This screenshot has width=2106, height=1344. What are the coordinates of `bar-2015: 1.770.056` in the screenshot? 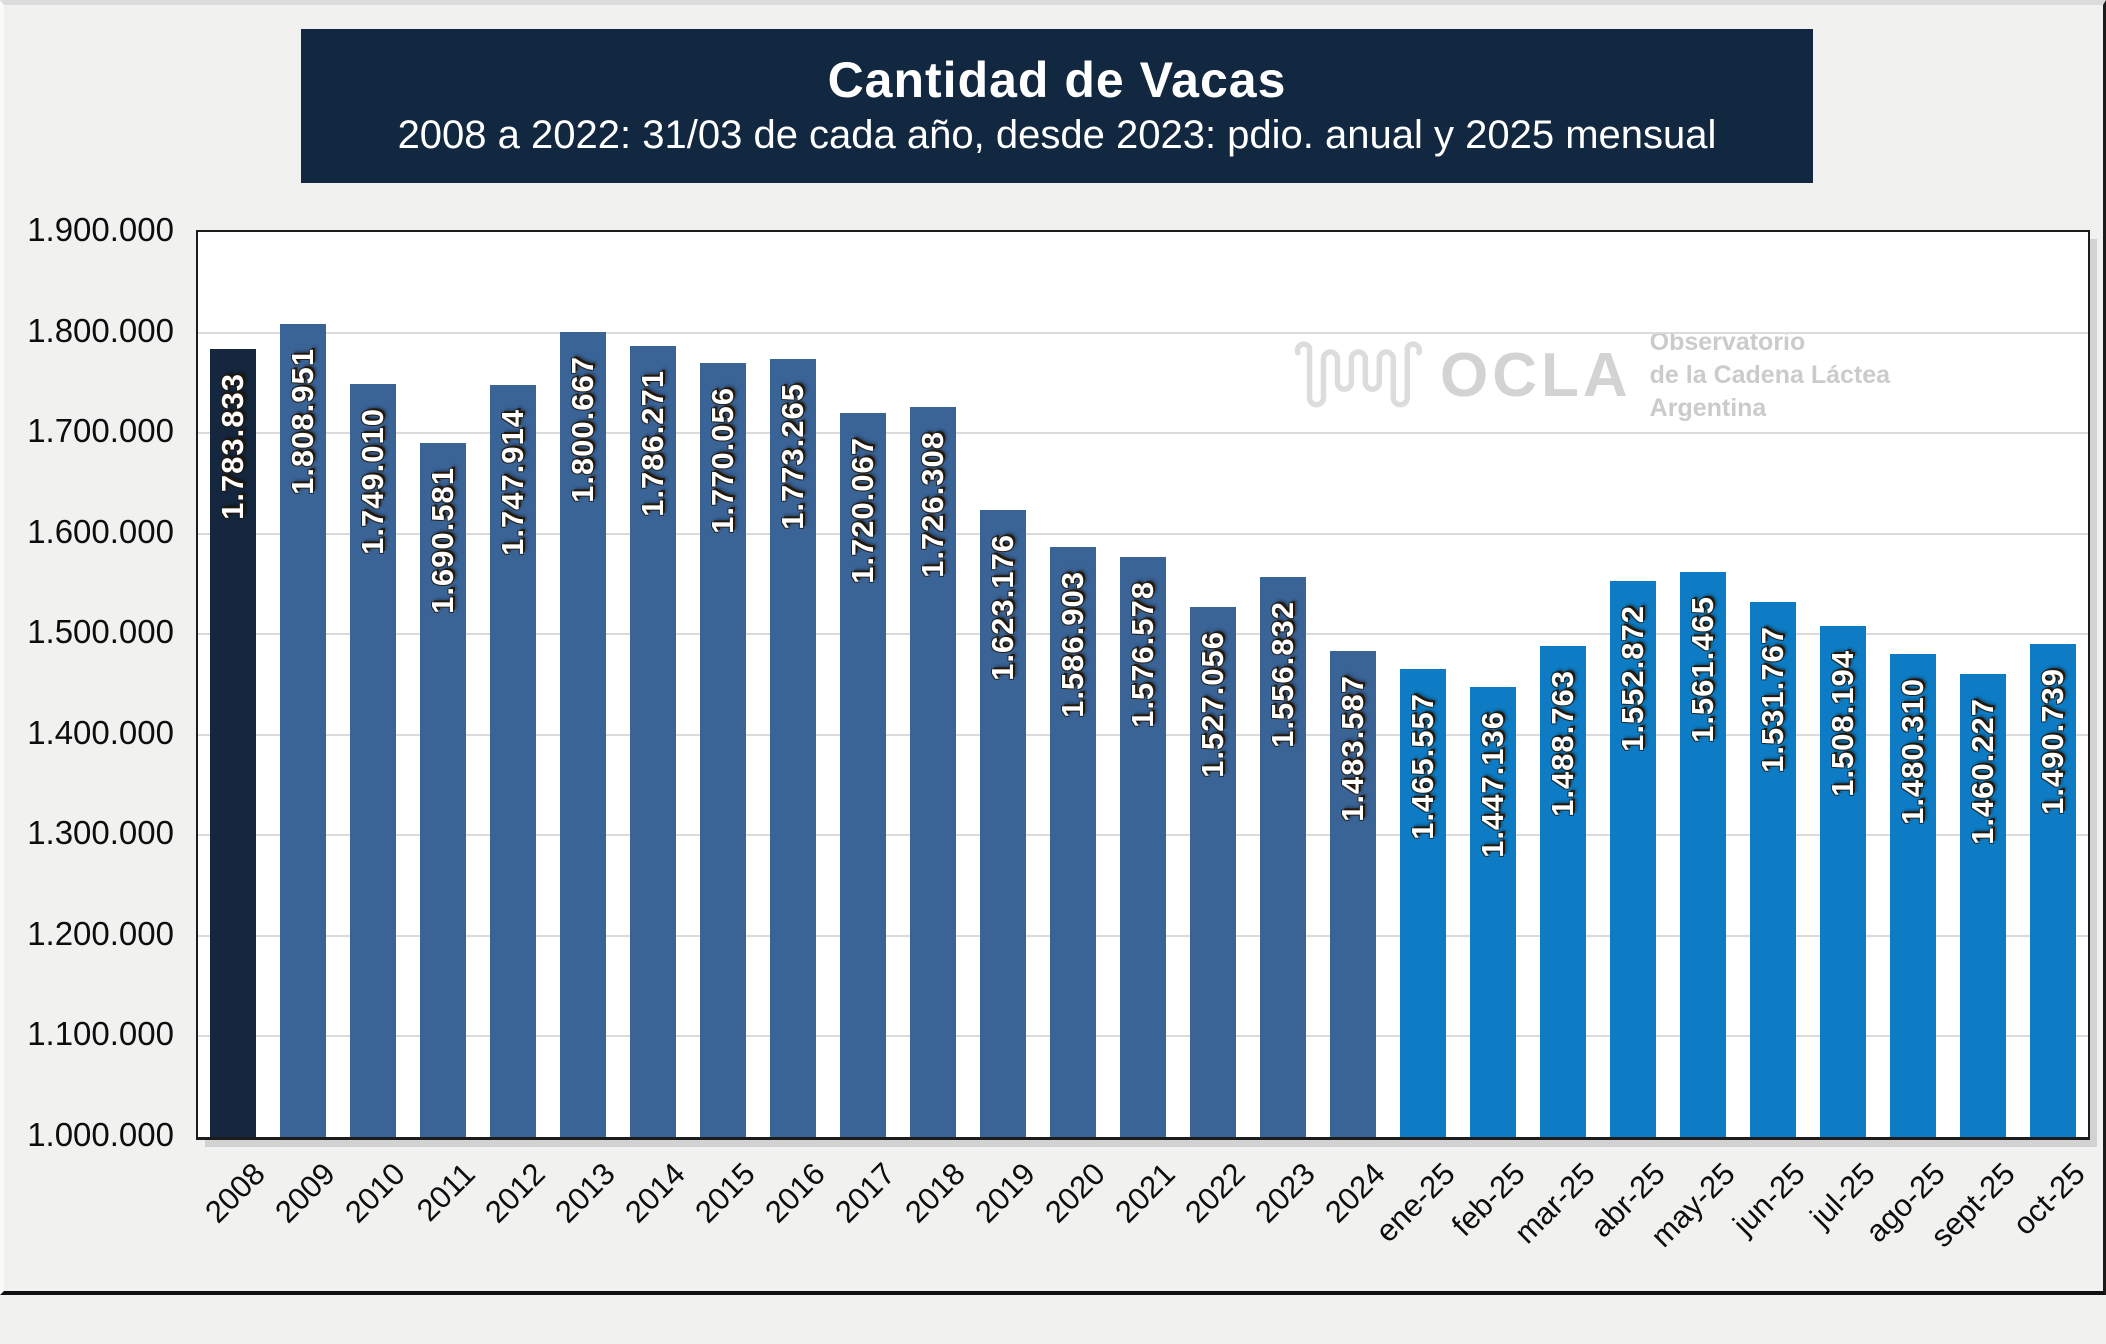 It's located at (723, 749).